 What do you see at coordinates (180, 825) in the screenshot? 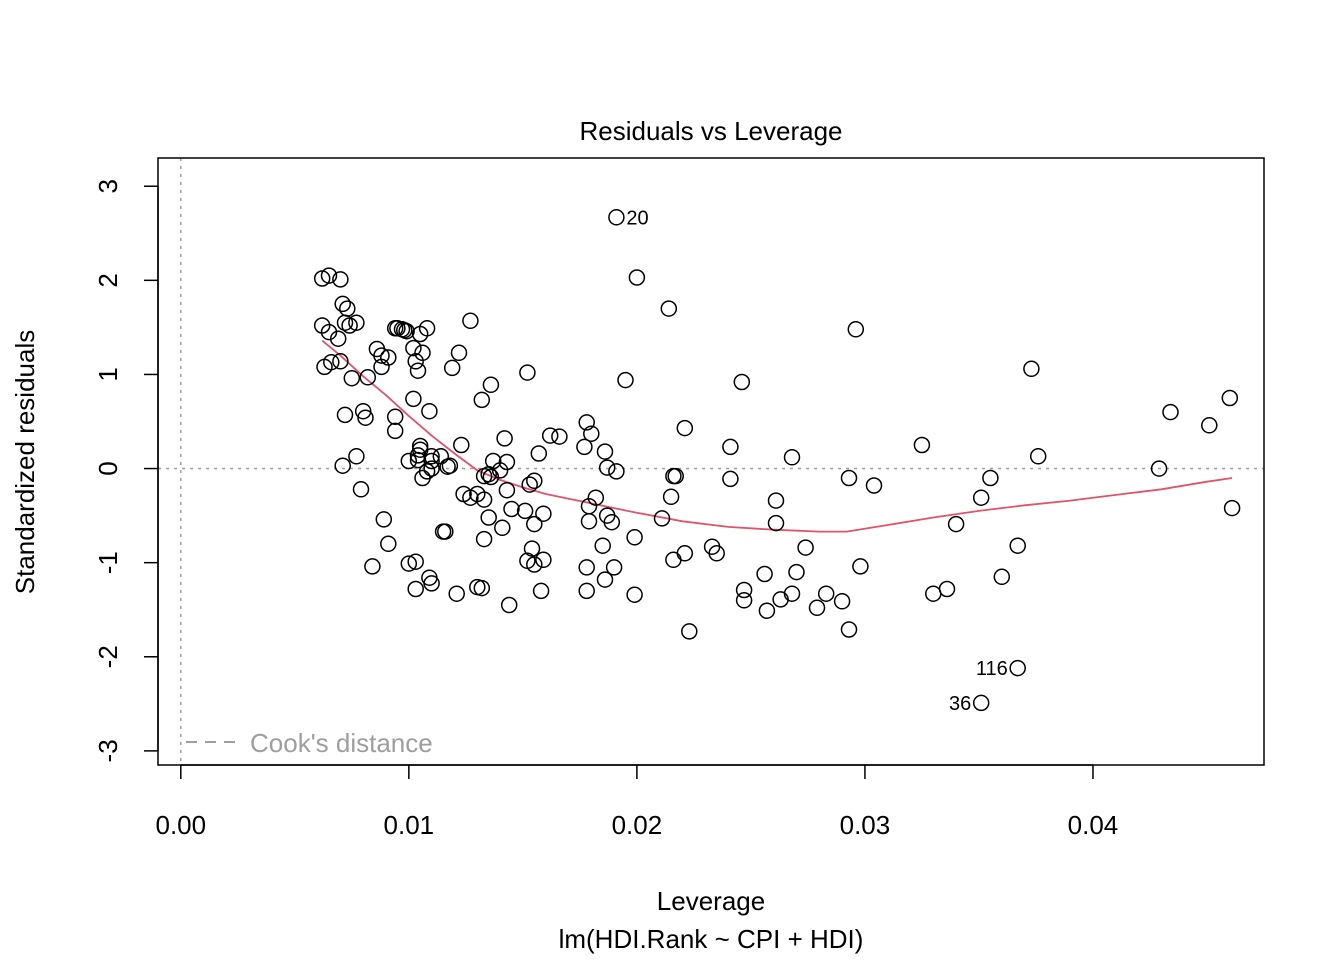
I see `x-tick-label: 0.00` at bounding box center [180, 825].